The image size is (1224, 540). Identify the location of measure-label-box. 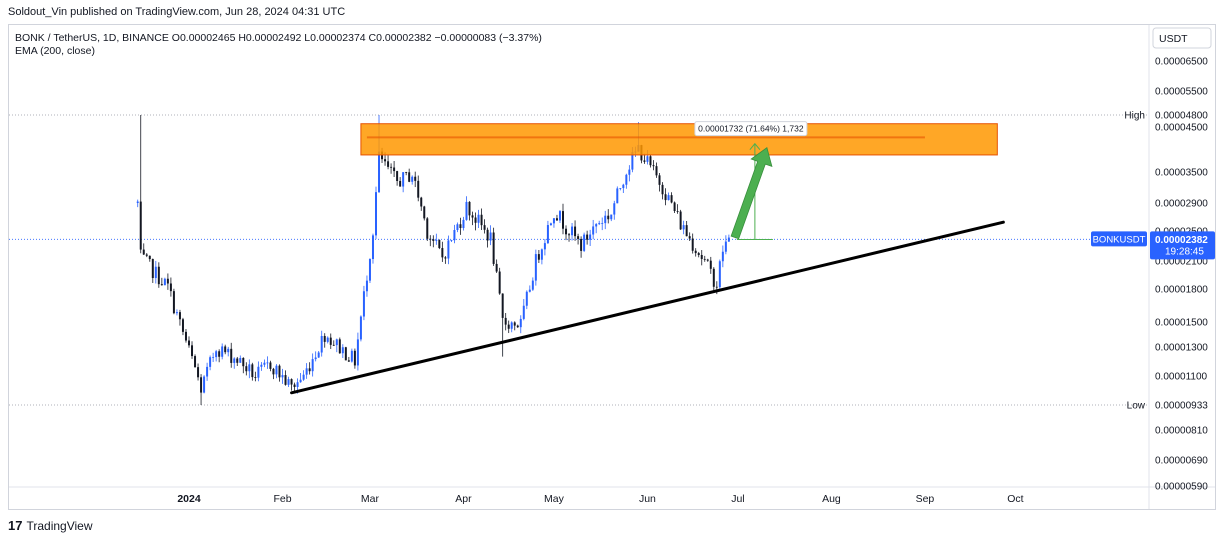
(751, 129).